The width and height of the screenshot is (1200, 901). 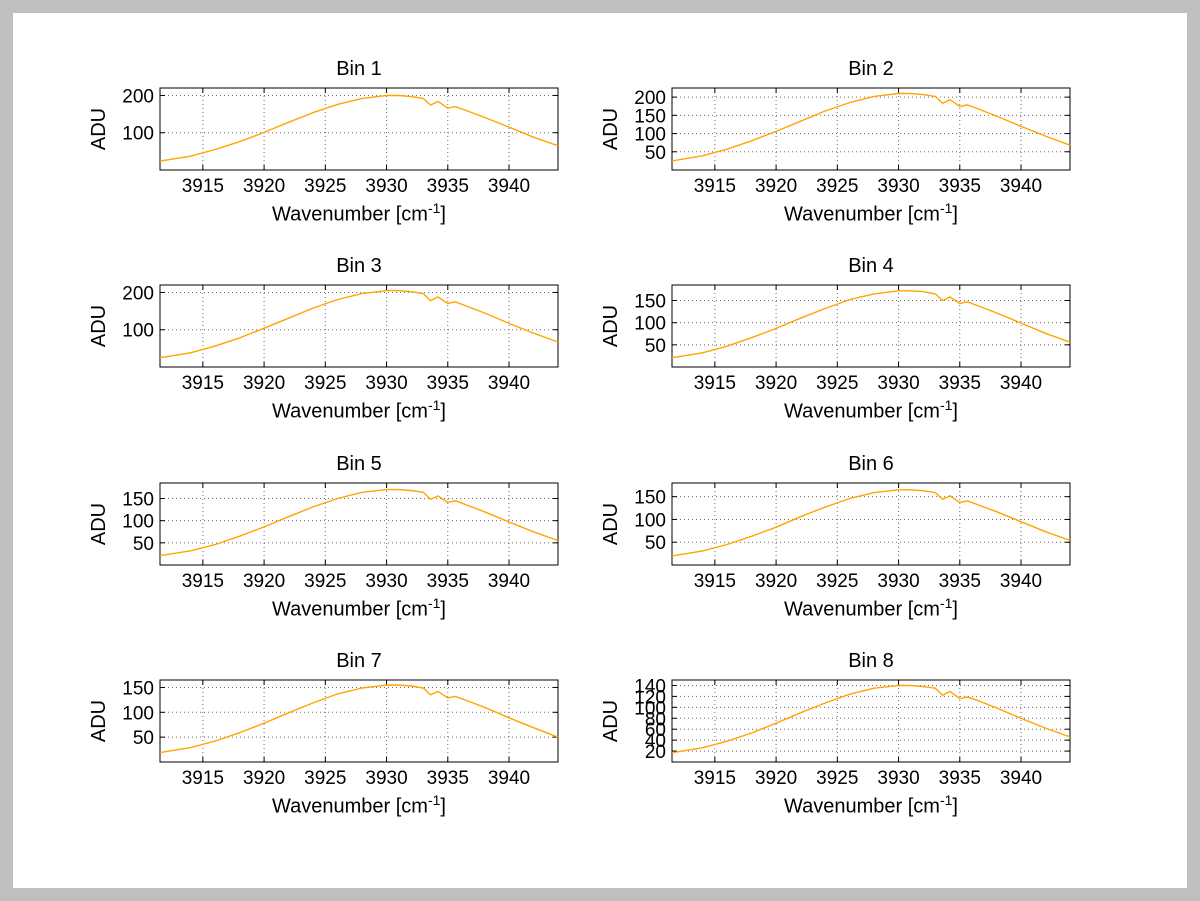 What do you see at coordinates (655, 730) in the screenshot?
I see `y-tick-label: 60` at bounding box center [655, 730].